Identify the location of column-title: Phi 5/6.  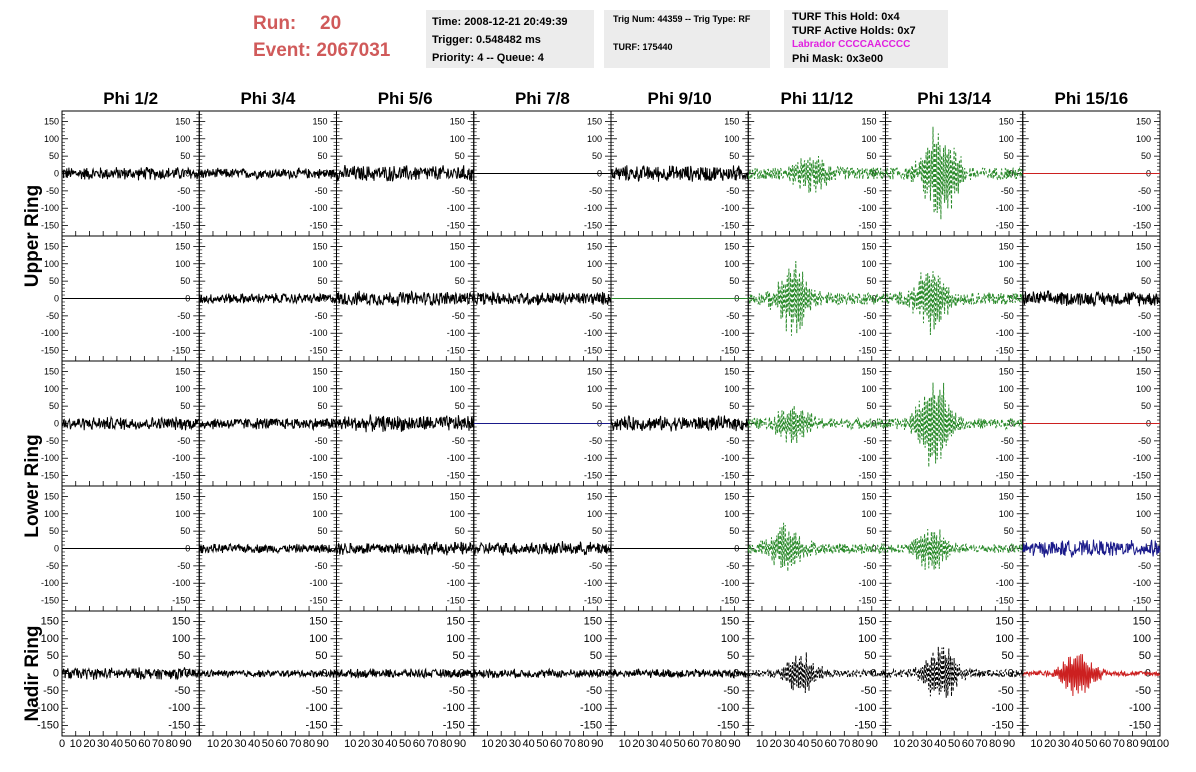
(405, 98).